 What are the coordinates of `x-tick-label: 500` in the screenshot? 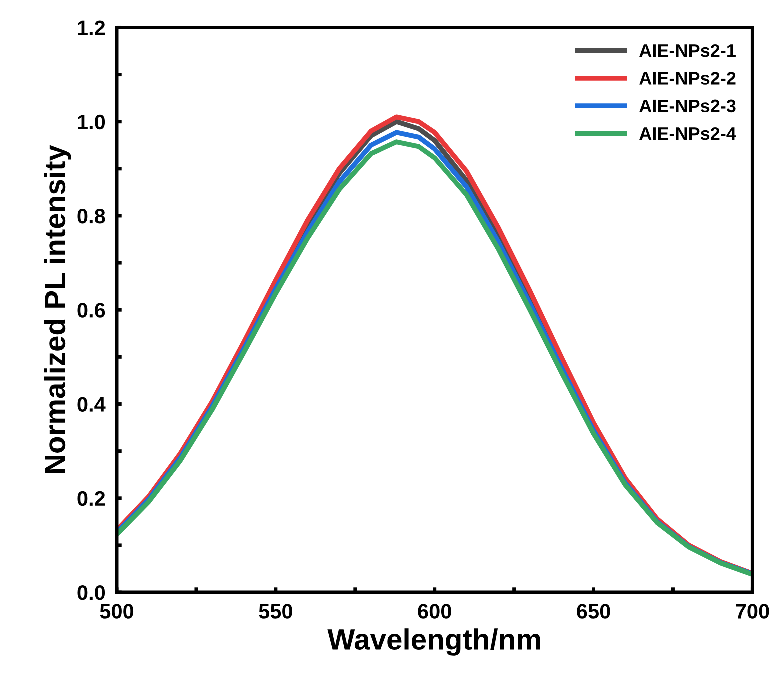 It's located at (117, 611).